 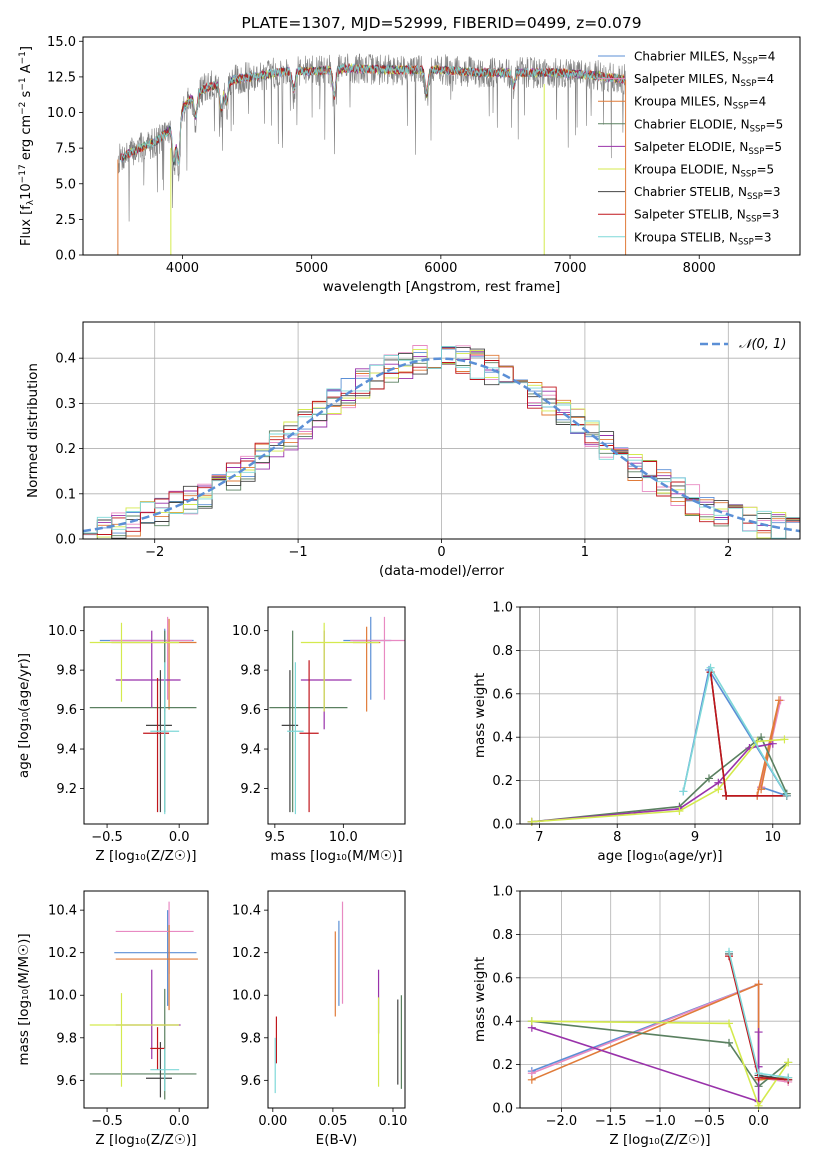 I want to click on legend-suffix: =3, so click(x=763, y=237).